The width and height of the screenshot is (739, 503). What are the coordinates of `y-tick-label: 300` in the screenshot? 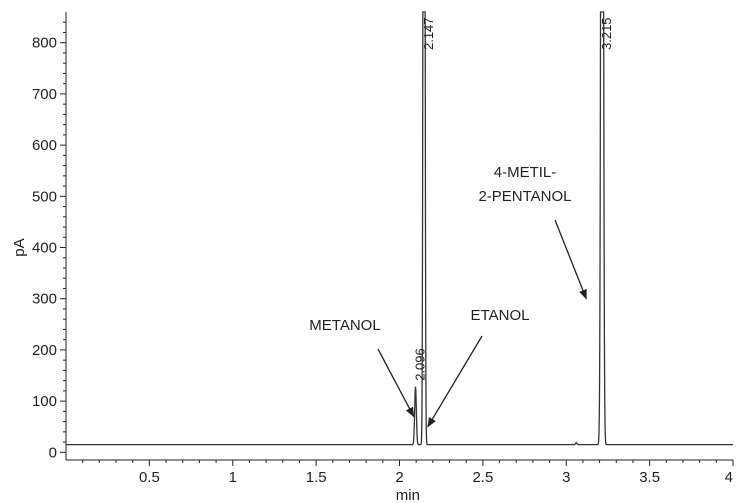 It's located at (44, 299).